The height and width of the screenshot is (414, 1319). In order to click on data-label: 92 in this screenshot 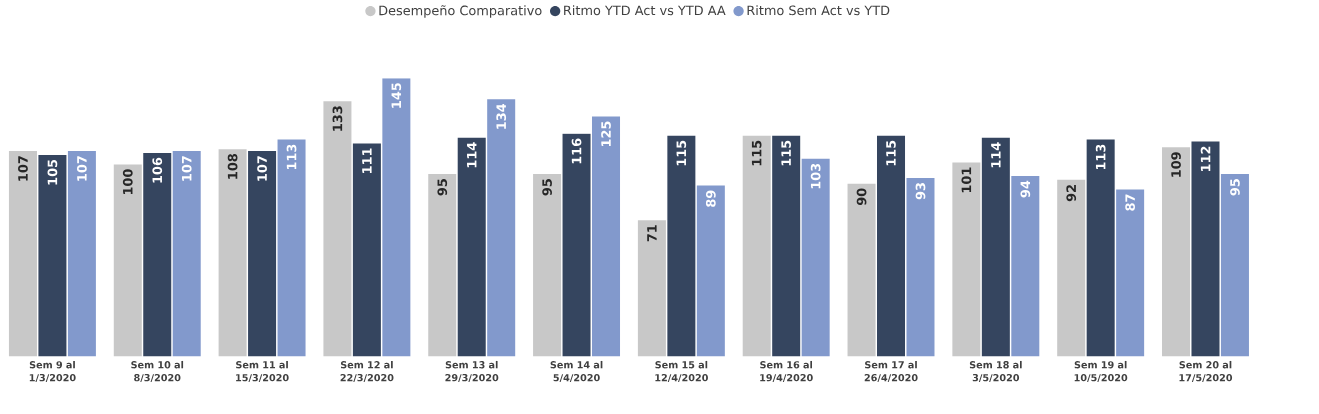, I will do `click(1071, 193)`.